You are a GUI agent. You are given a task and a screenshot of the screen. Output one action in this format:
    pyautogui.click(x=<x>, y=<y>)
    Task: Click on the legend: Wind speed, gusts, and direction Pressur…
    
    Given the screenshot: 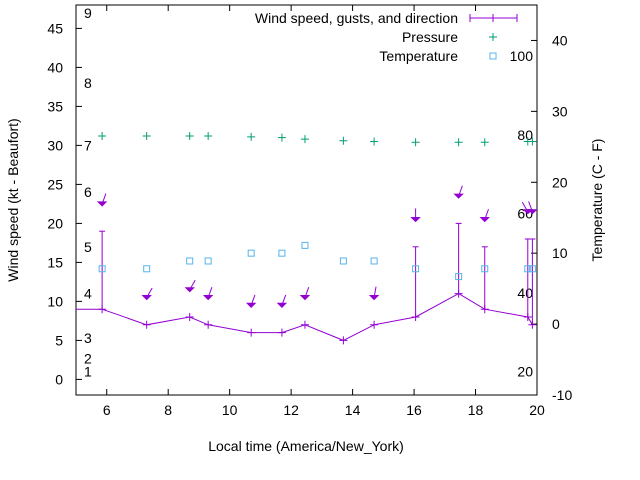 What is the action you would take?
    pyautogui.click(x=386, y=37)
    